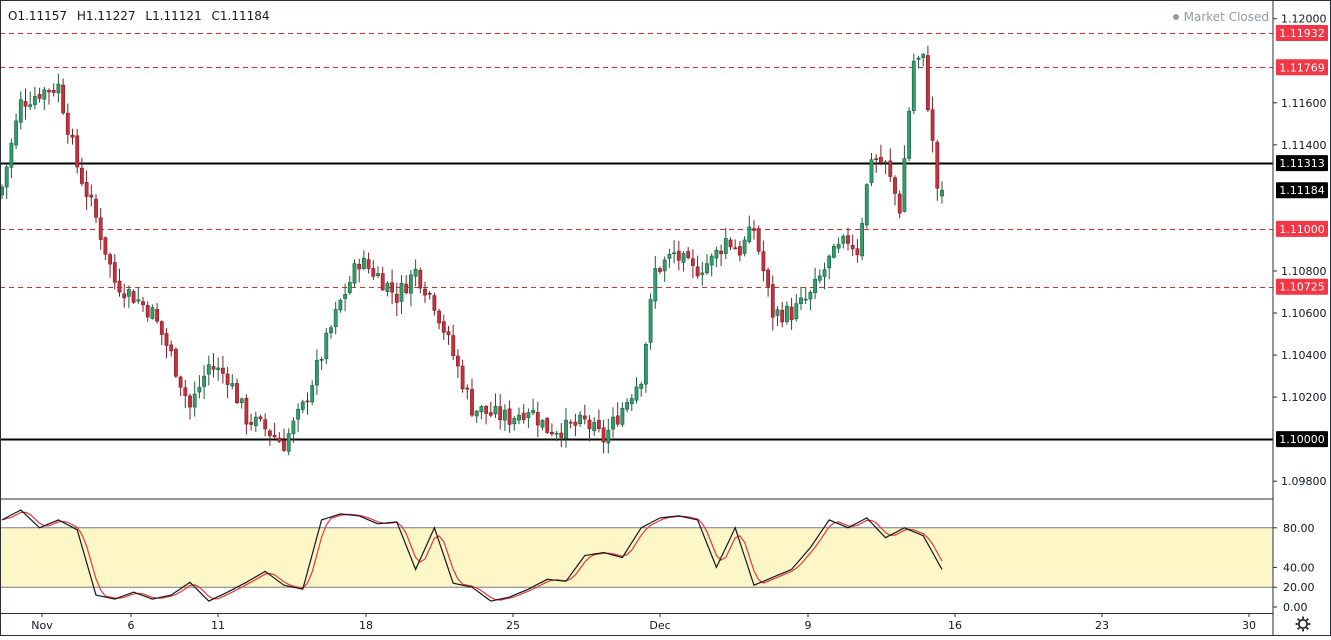  Describe the element at coordinates (106, 16) in the screenshot. I see `ohlc-high: H1.11227` at that location.